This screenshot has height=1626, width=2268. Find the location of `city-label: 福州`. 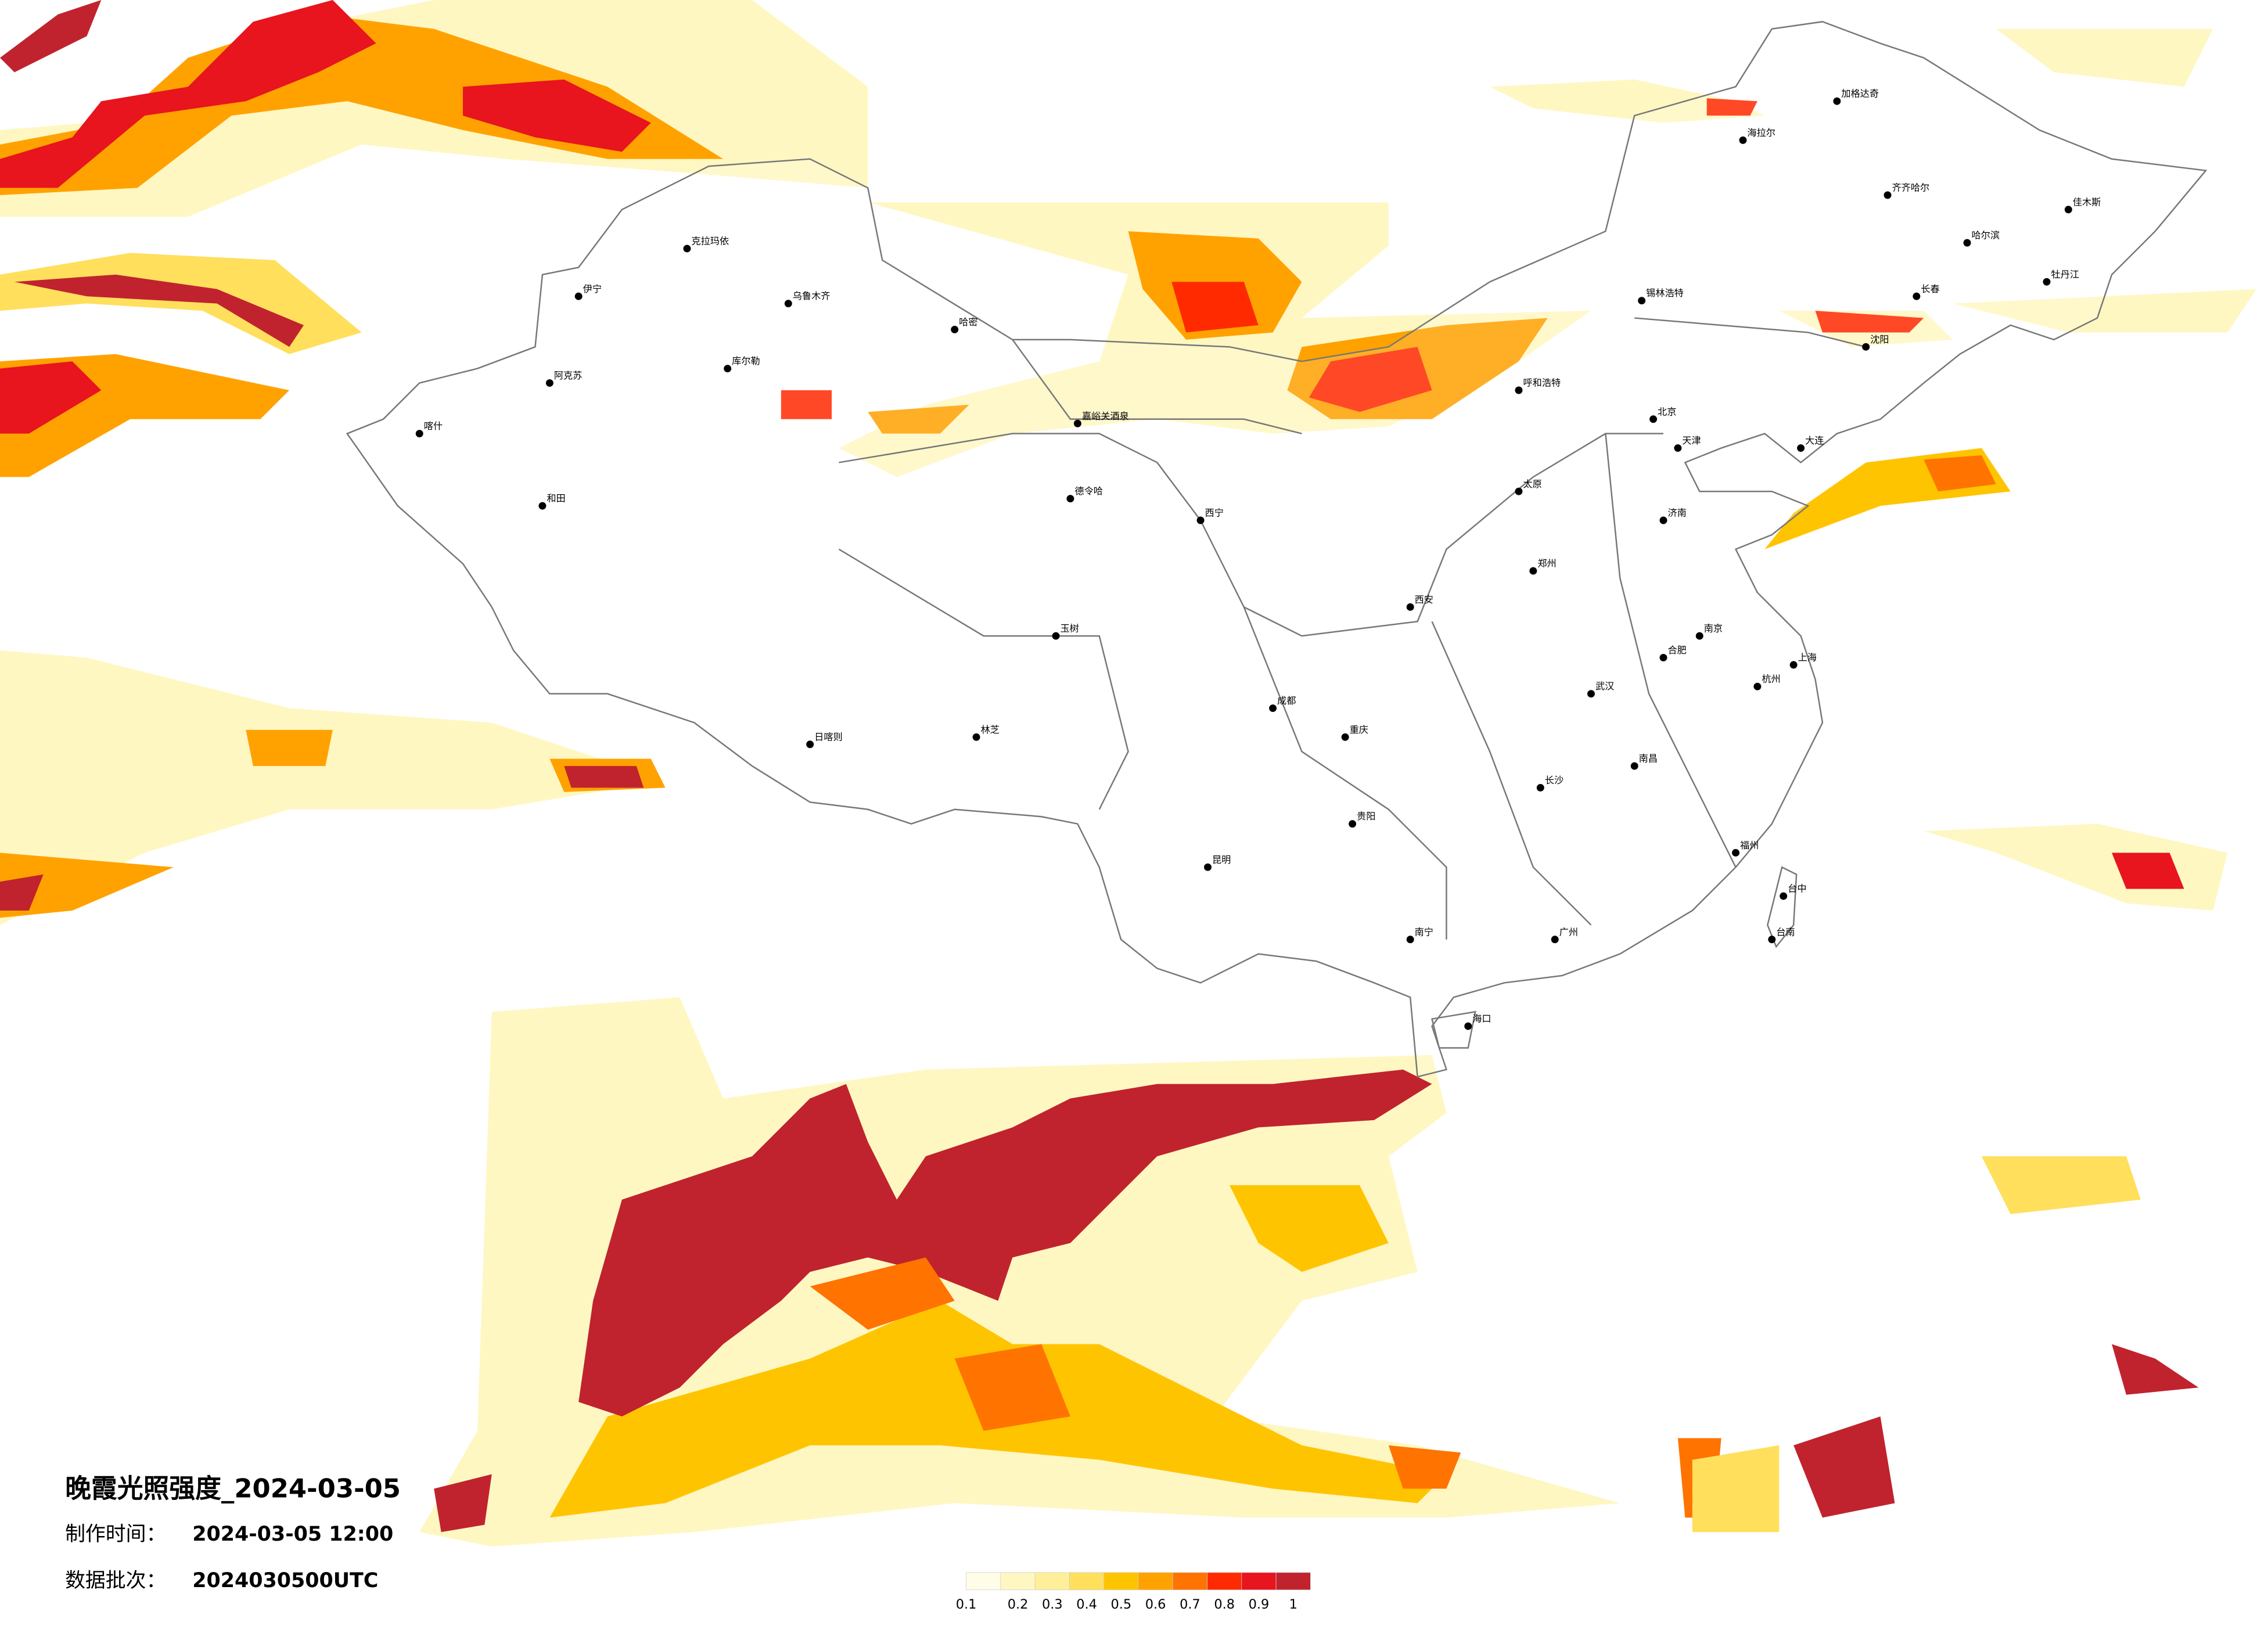

city-label: 福州 is located at coordinates (1749, 845).